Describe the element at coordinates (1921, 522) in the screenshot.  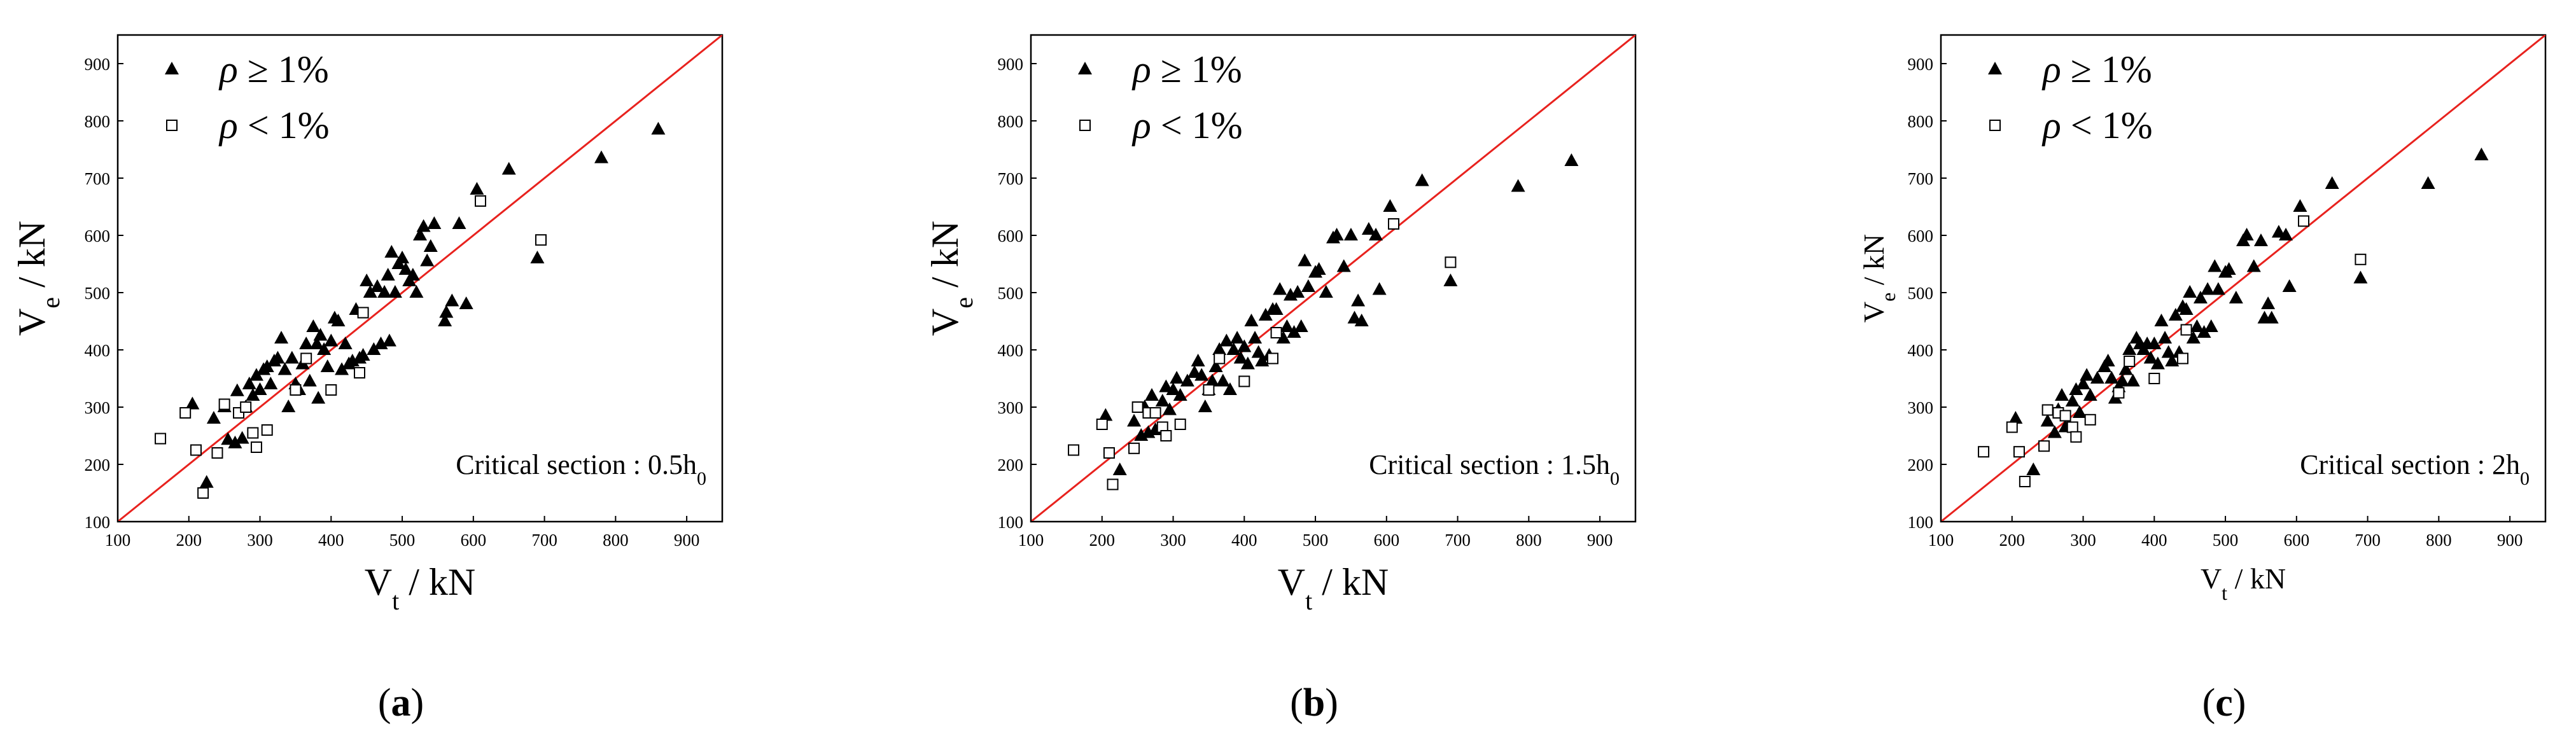
I see `y-tick-label: 100` at that location.